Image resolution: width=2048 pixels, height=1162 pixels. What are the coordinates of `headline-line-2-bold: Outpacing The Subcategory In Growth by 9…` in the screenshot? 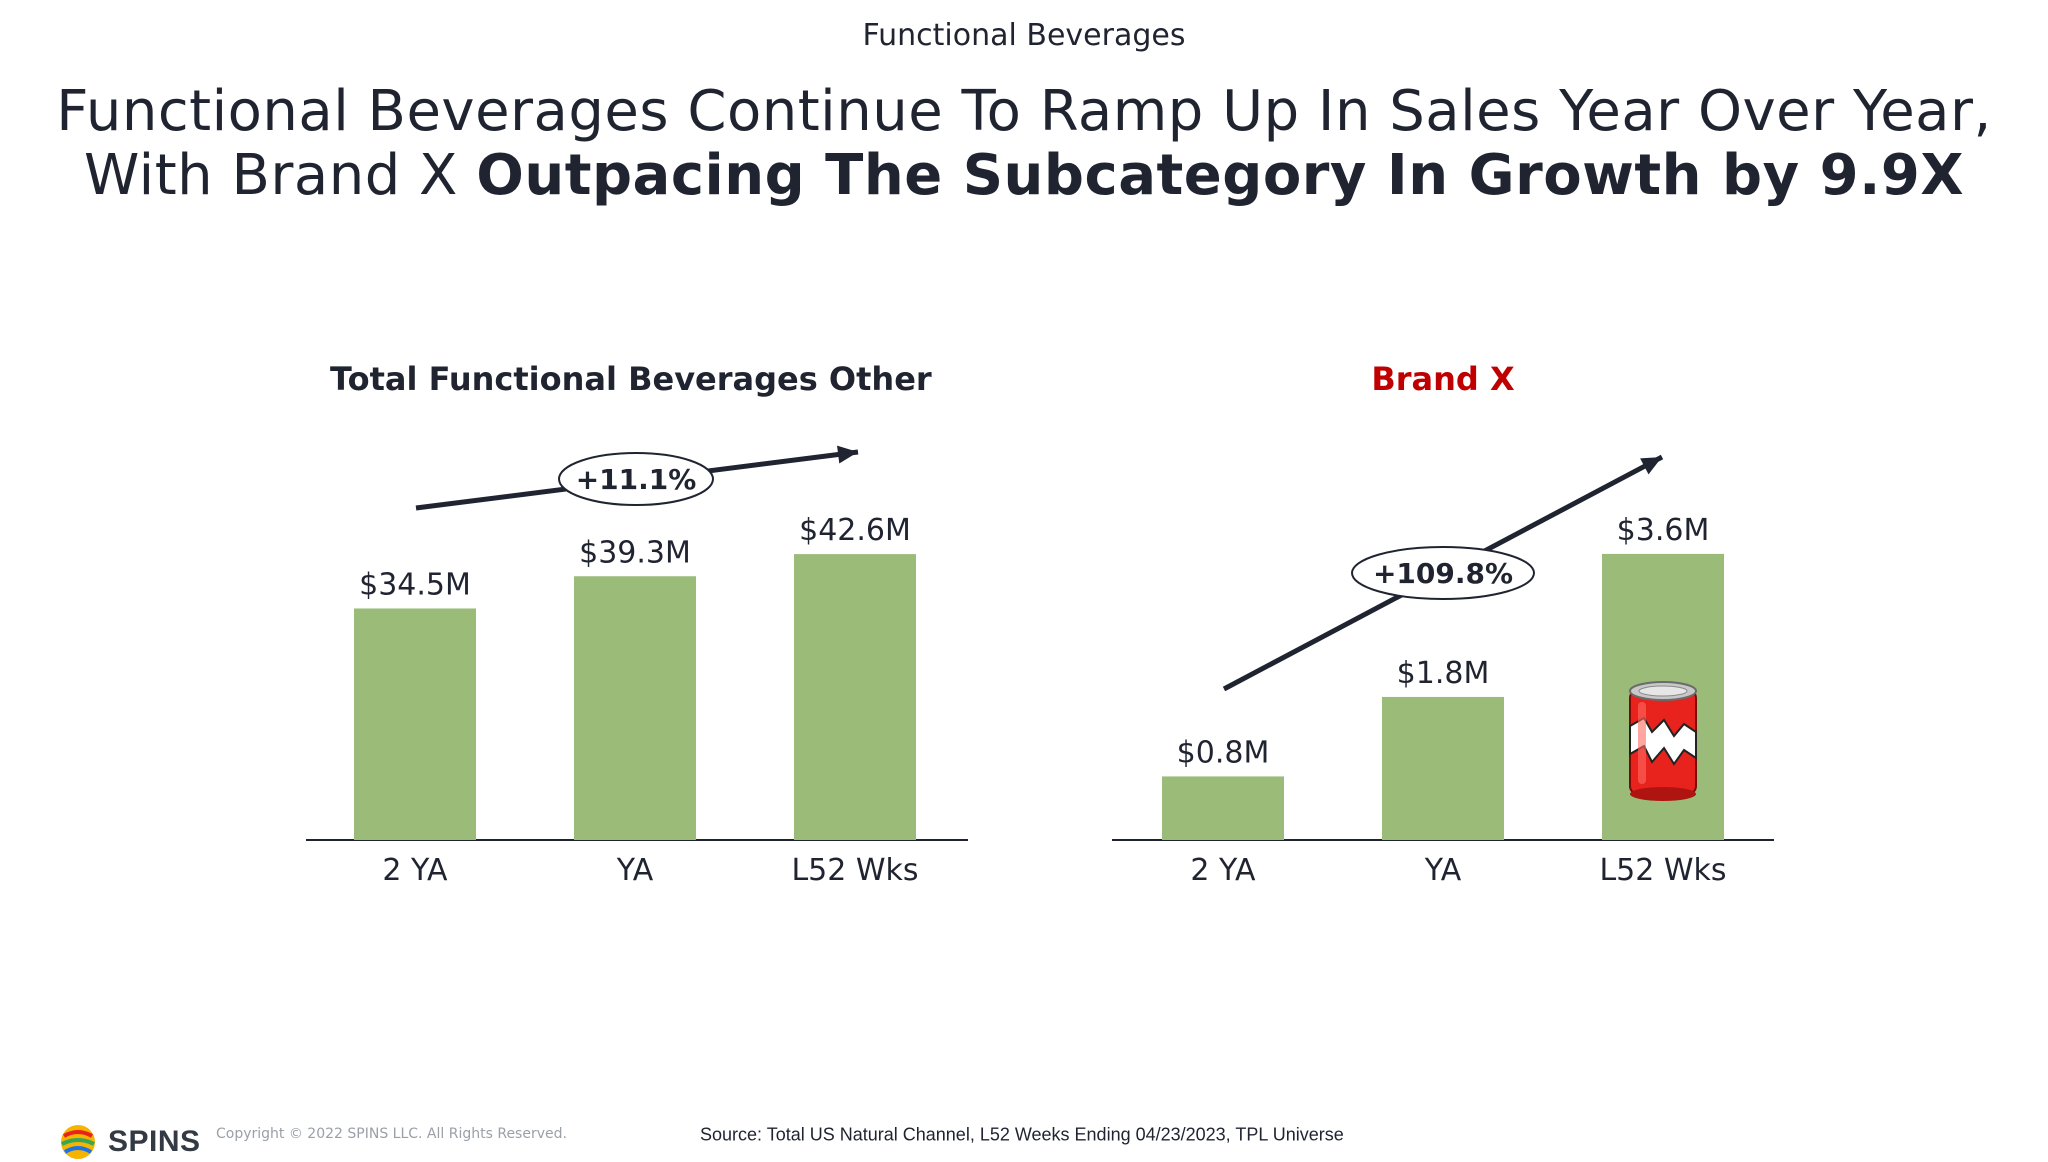 It's located at (1220, 175).